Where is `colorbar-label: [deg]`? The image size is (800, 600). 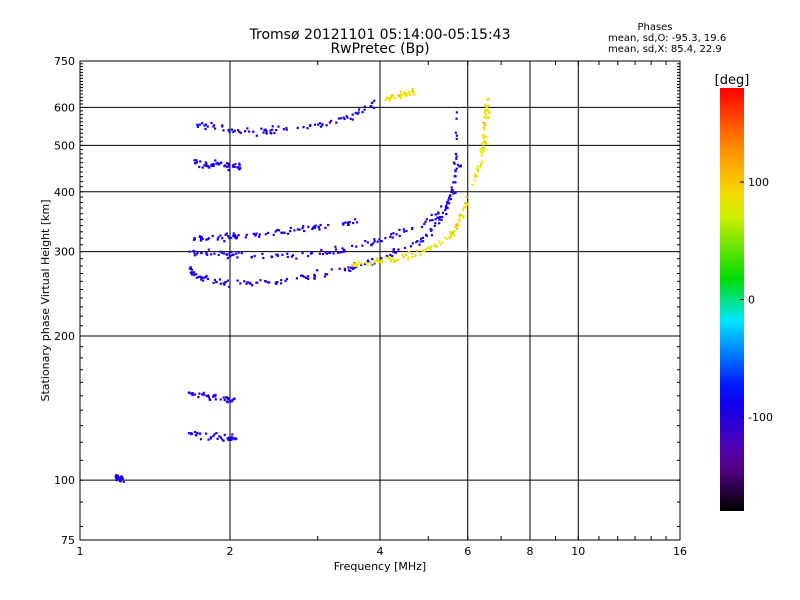 colorbar-label: [deg] is located at coordinates (732, 80).